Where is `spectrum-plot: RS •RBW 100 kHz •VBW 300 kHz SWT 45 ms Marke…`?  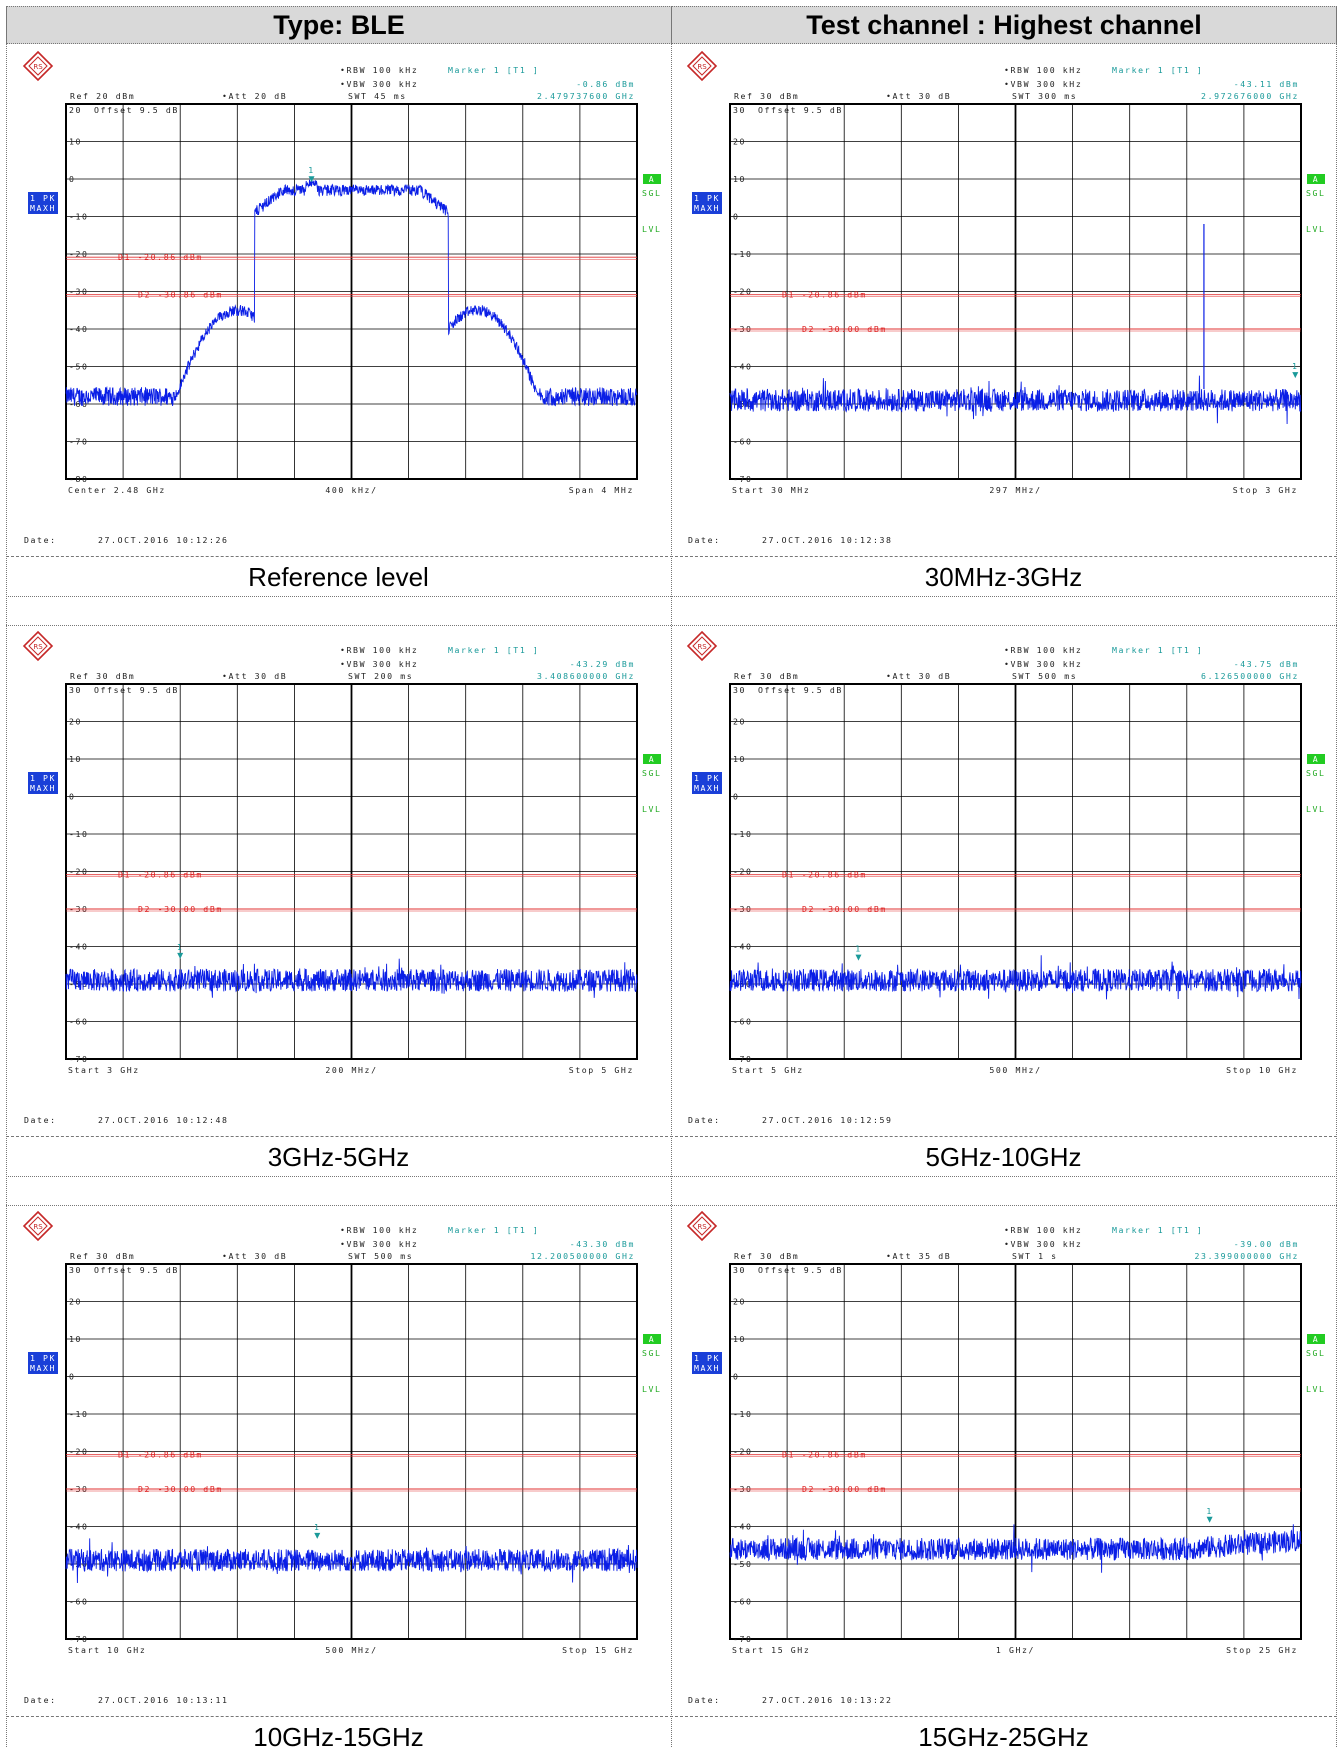 spectrum-plot: RS •RBW 100 kHz •VBW 300 kHz SWT 45 ms Marke… is located at coordinates (342, 297).